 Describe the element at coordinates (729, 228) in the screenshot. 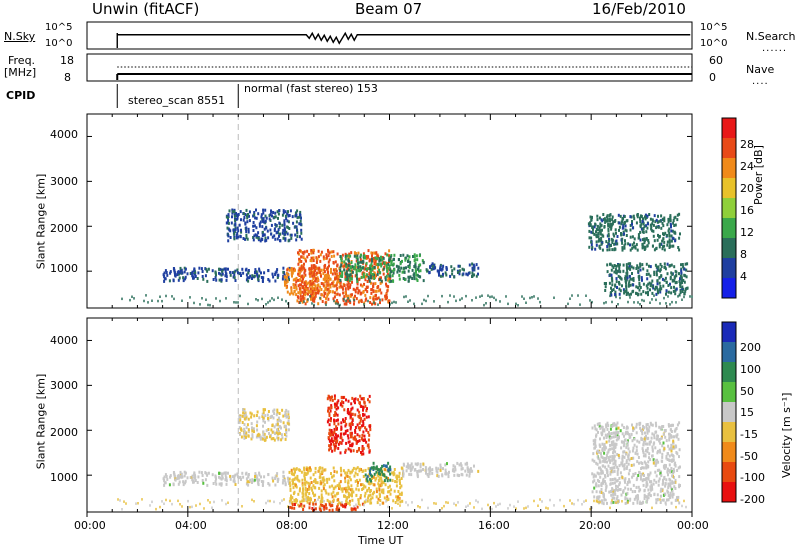

I see `power-colorbar-swatch` at that location.